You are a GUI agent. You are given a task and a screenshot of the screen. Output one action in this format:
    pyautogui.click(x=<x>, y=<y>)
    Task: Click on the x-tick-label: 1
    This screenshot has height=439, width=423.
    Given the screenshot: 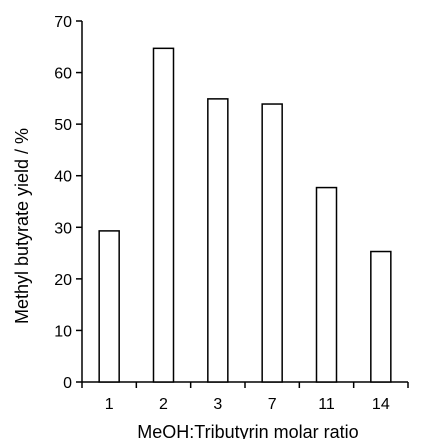 What is the action you would take?
    pyautogui.click(x=109, y=404)
    